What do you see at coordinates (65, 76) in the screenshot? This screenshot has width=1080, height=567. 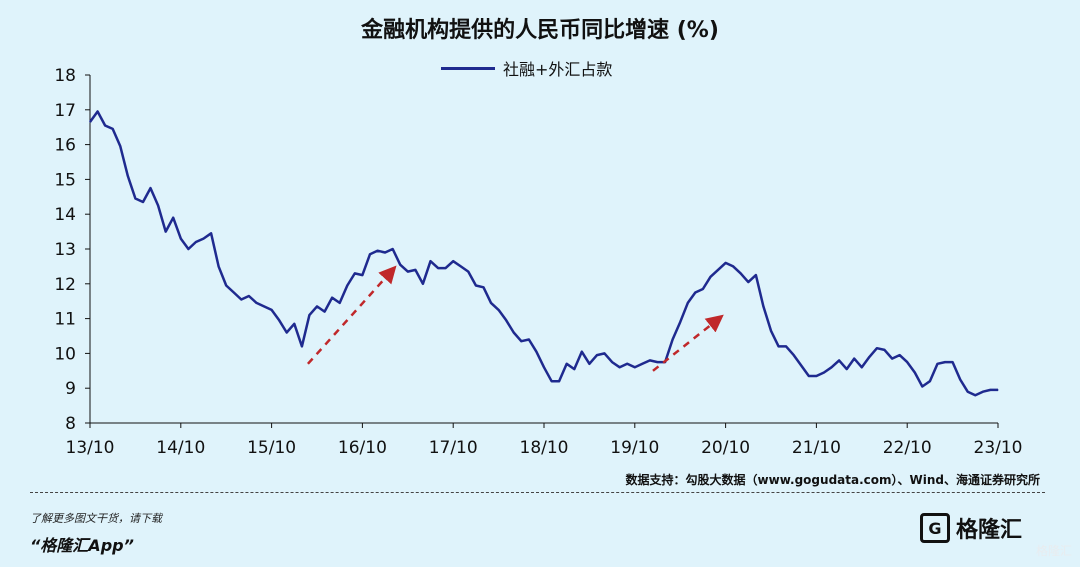 I see `y-tick-label: 18` at bounding box center [65, 76].